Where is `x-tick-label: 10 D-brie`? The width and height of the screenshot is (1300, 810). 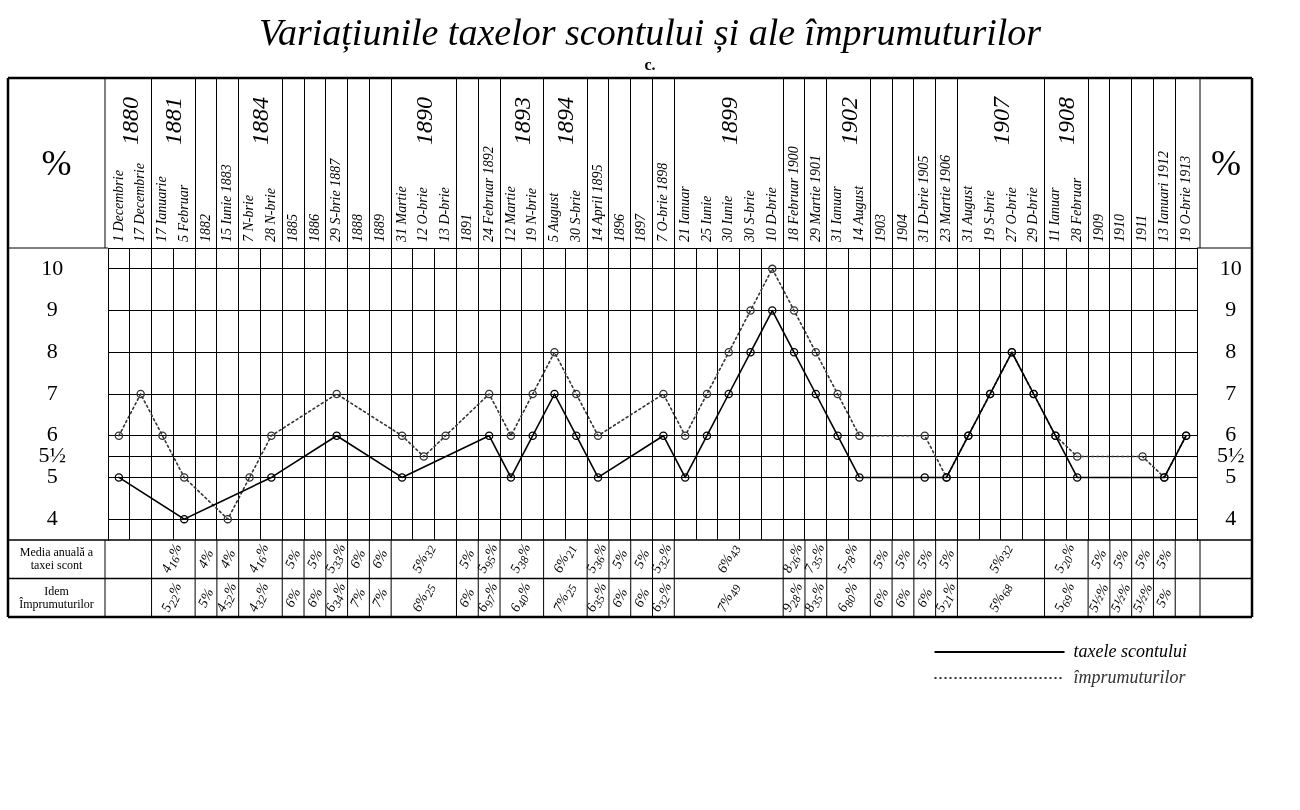
x-tick-label: 10 D-brie is located at coordinates (771, 214).